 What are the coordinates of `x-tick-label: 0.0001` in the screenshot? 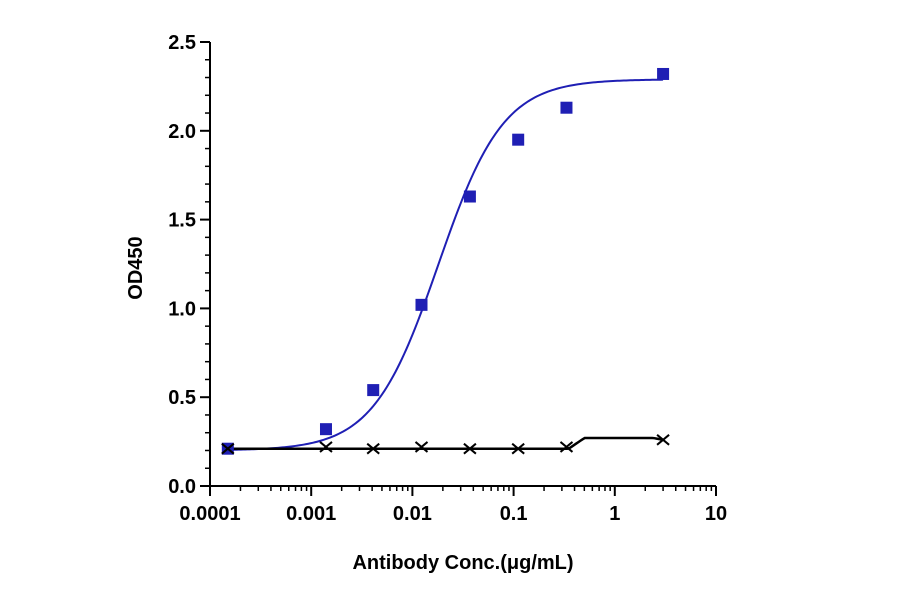 It's located at (209, 514).